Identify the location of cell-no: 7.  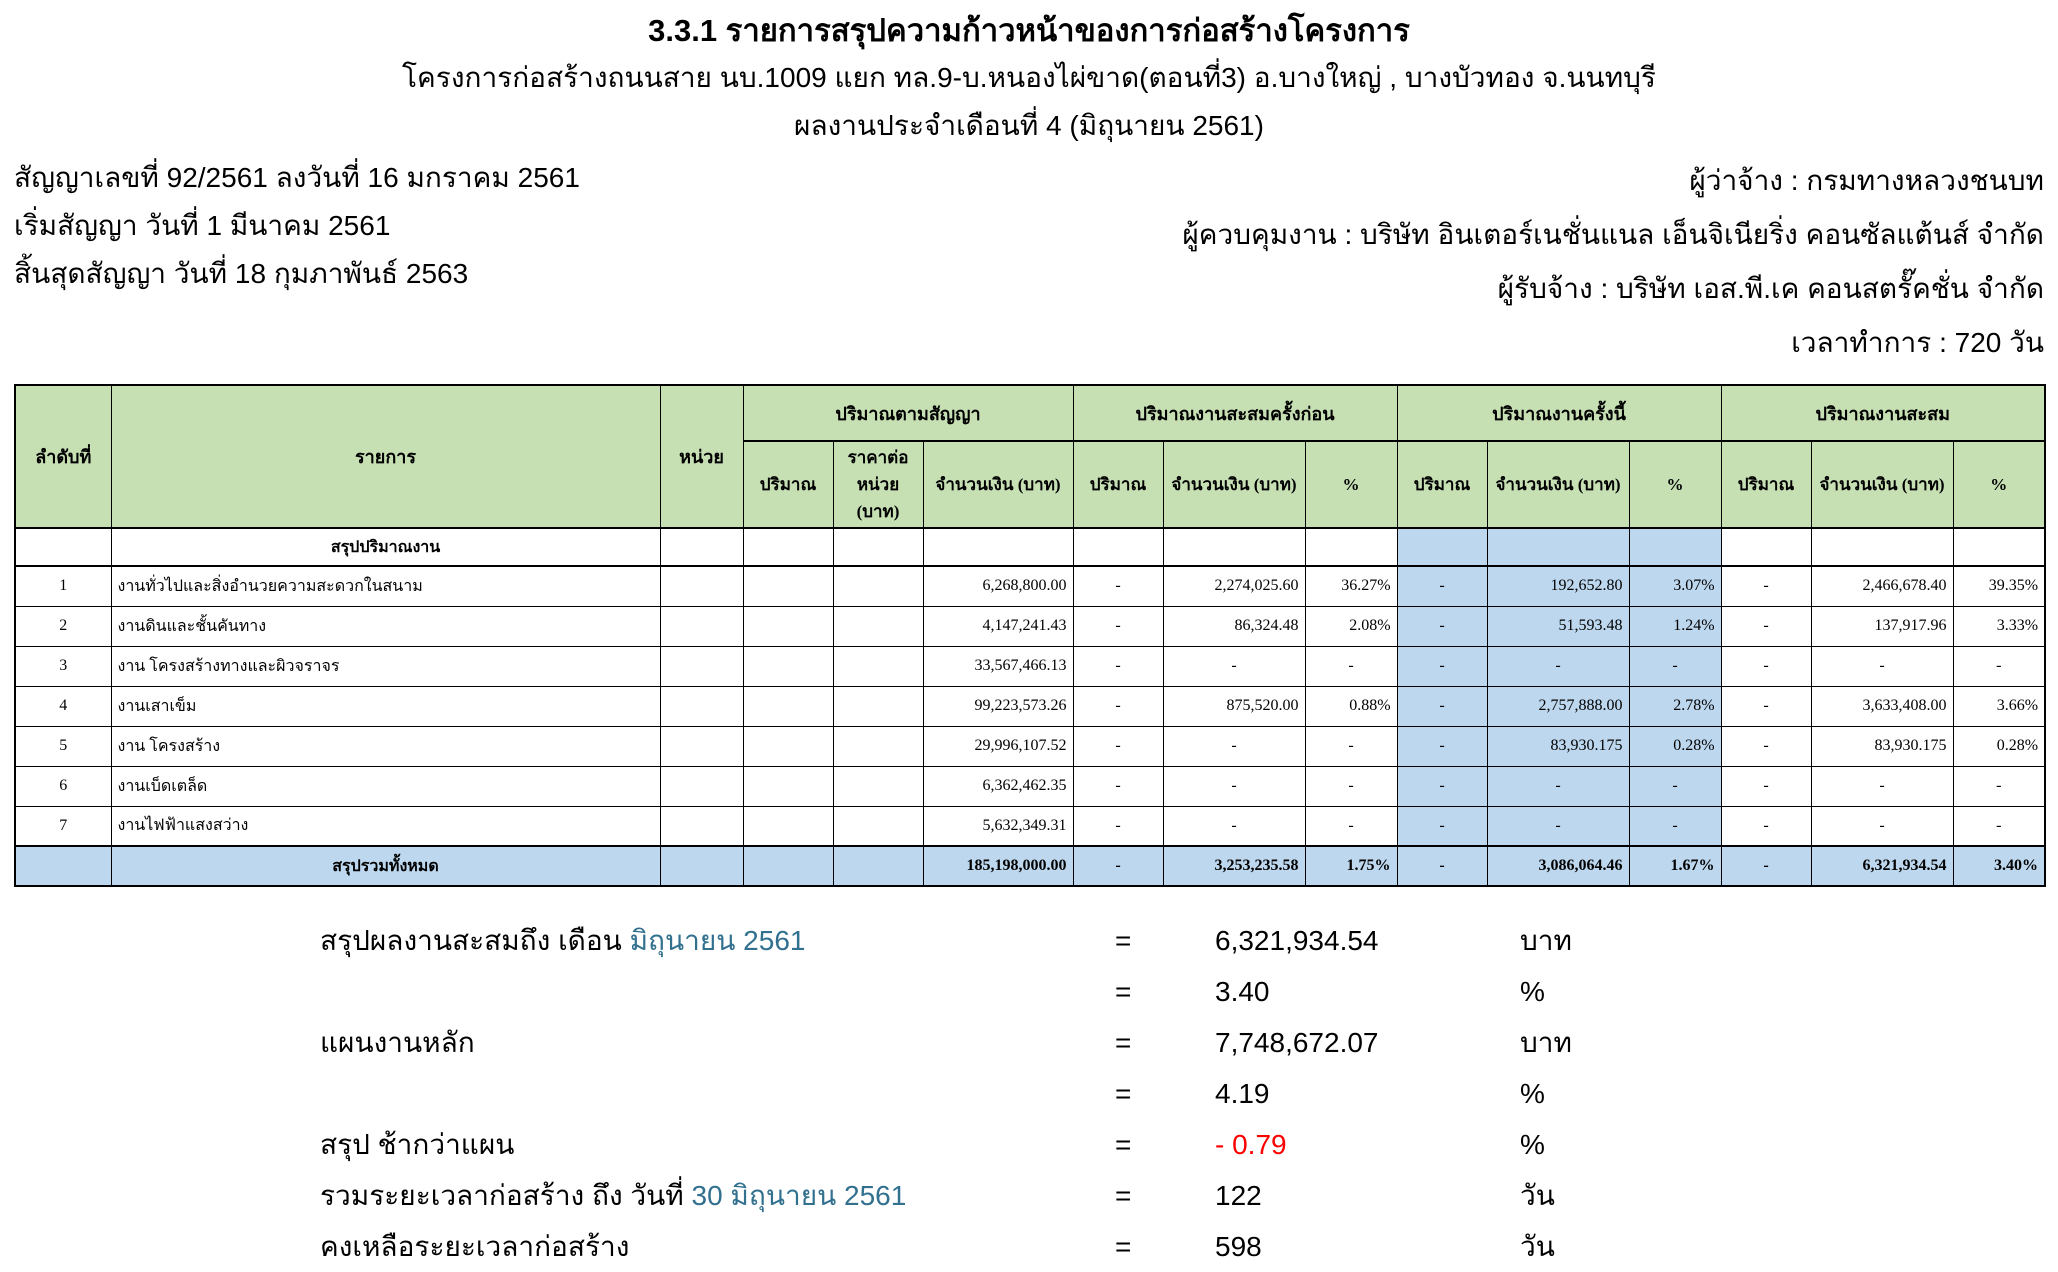
(63, 826).